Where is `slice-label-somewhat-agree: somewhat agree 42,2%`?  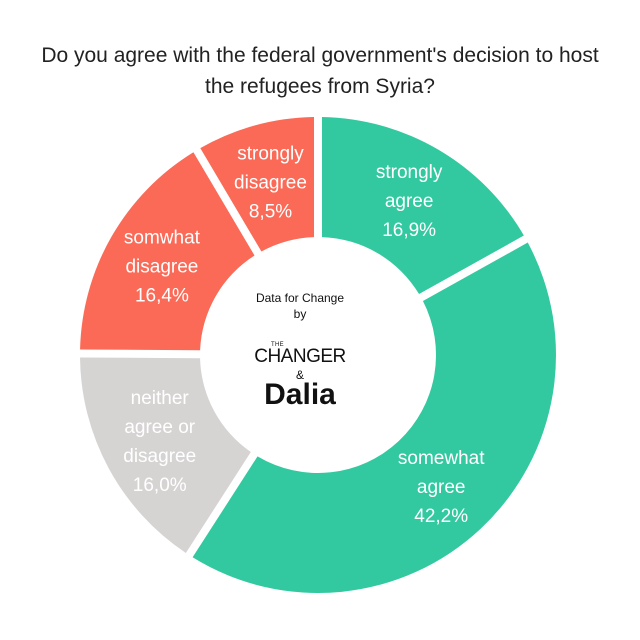 slice-label-somewhat-agree: somewhat agree 42,2% is located at coordinates (441, 487).